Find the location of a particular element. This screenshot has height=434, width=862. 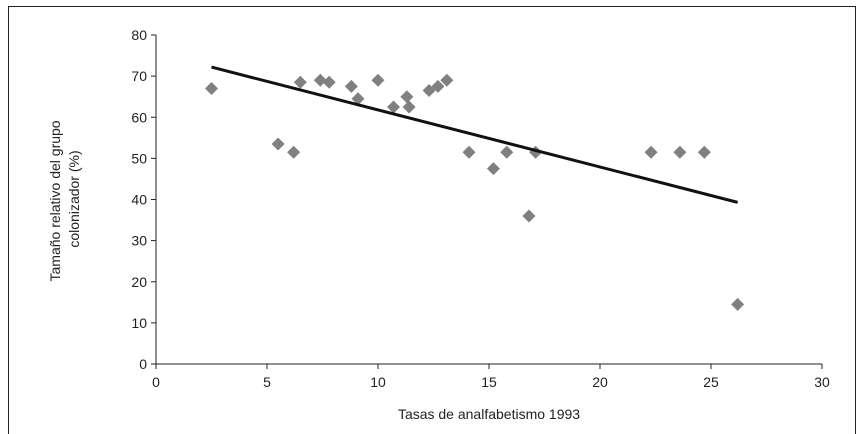

x-axis-title: Tasas de analfabetismo 1993 is located at coordinates (489, 414).